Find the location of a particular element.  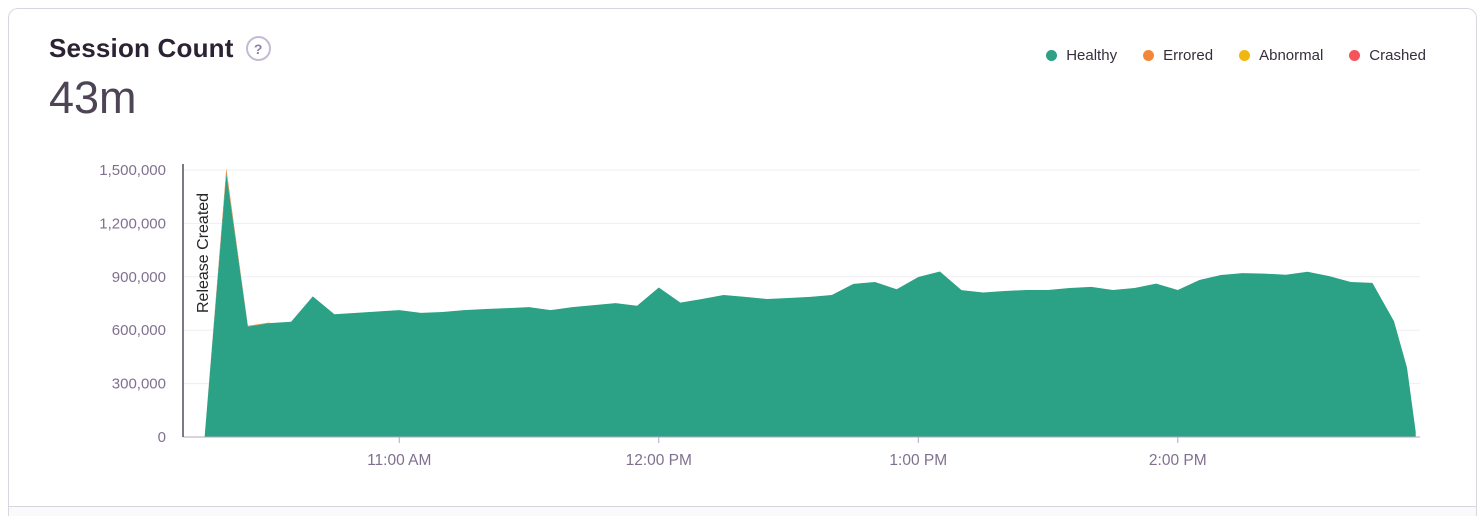

x-tick-label: 12:00 PM is located at coordinates (659, 460).